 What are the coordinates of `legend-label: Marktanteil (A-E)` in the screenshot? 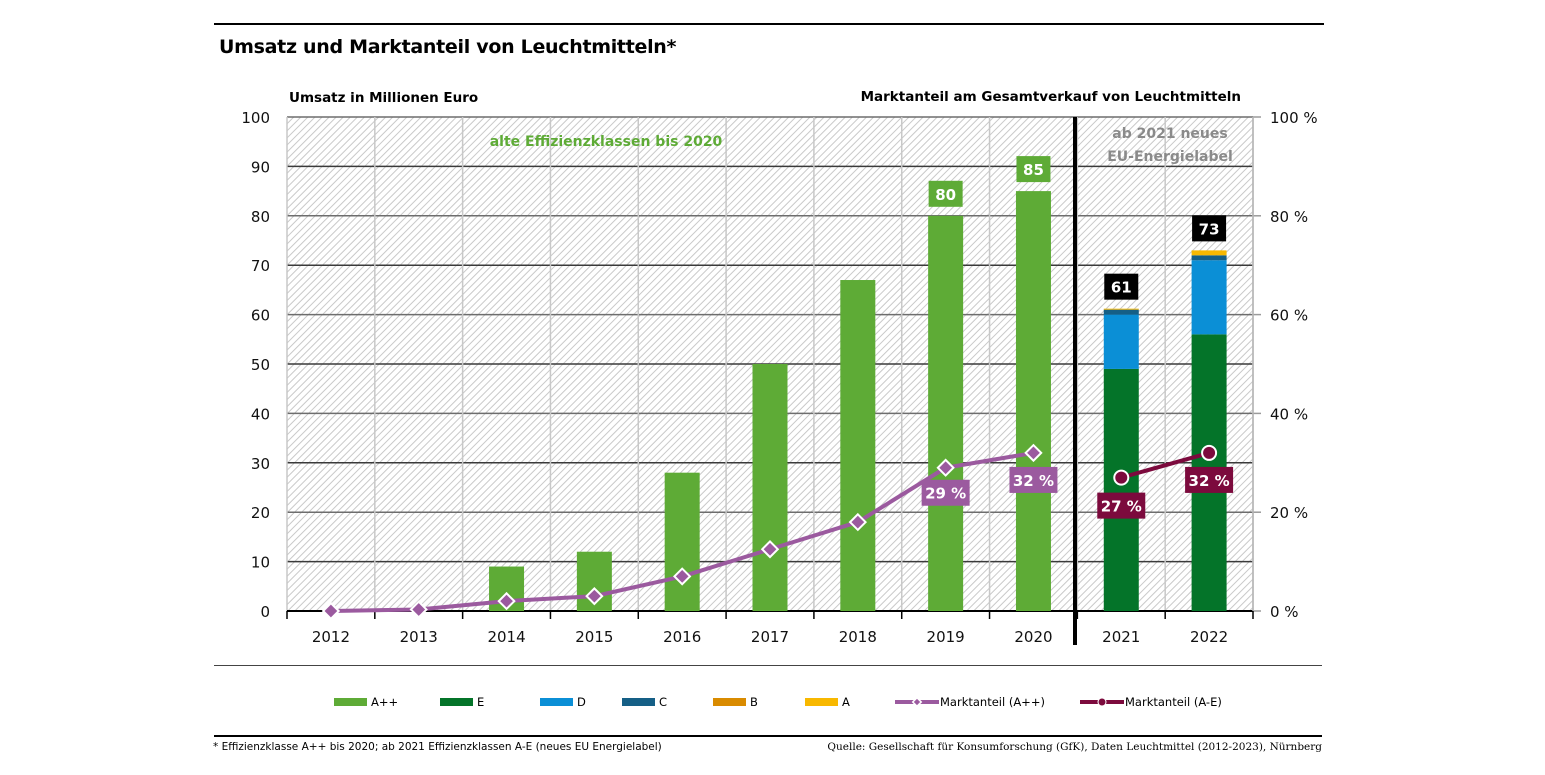 It's located at (1173, 702).